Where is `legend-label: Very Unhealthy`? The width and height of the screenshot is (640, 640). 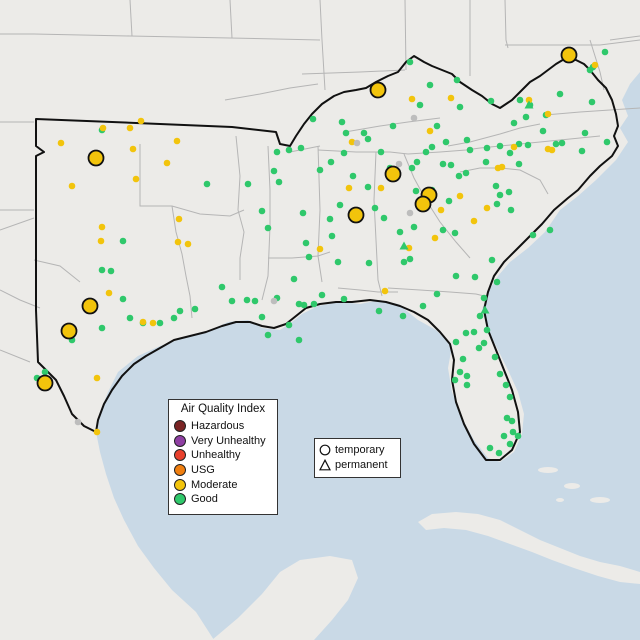
legend-label: Very Unhealthy is located at coordinates (228, 440).